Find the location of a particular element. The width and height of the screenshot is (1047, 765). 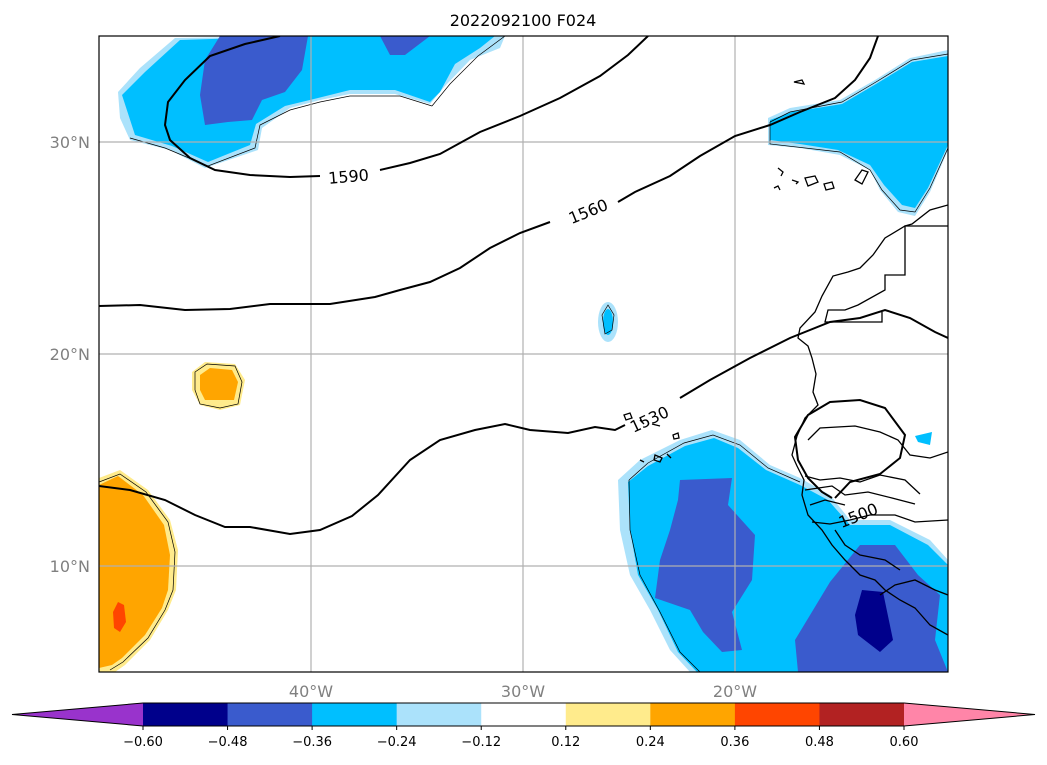

lon-label-20w: 20°W is located at coordinates (735, 691).